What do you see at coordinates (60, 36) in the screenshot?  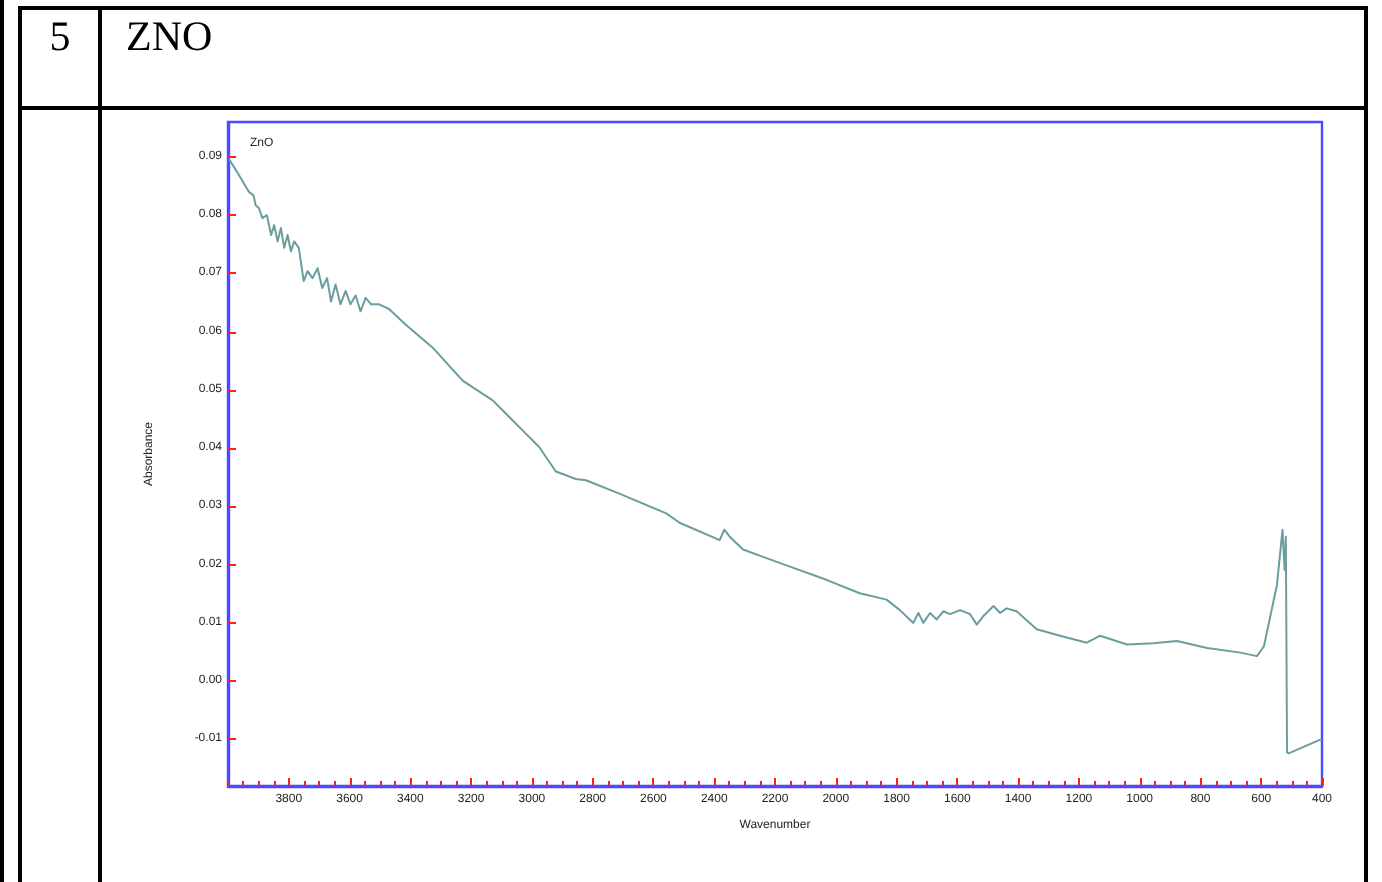 I see `text: 5` at bounding box center [60, 36].